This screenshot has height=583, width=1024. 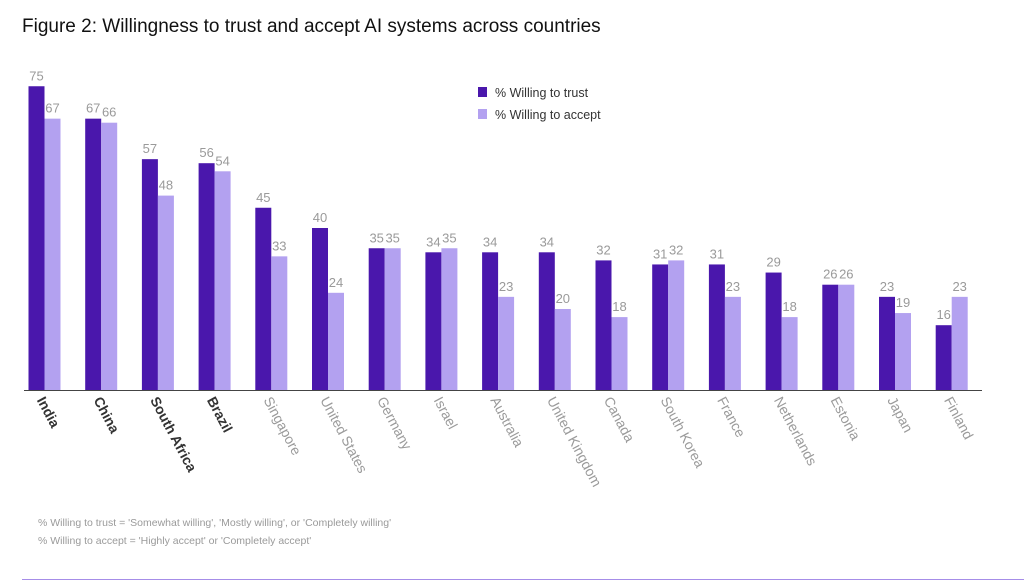 I want to click on tick-label-finland: Finland, so click(x=959, y=418).